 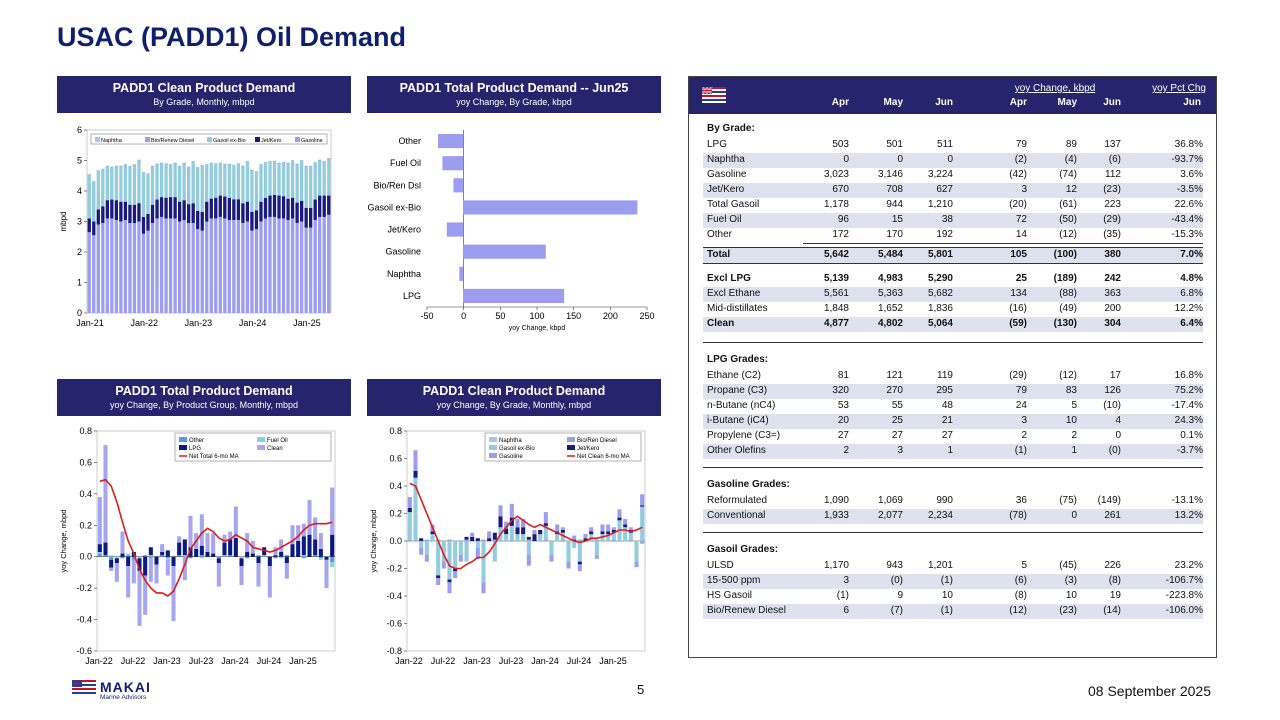 I want to click on page-title: USAC (PADD1) Oil Demand, so click(x=232, y=37).